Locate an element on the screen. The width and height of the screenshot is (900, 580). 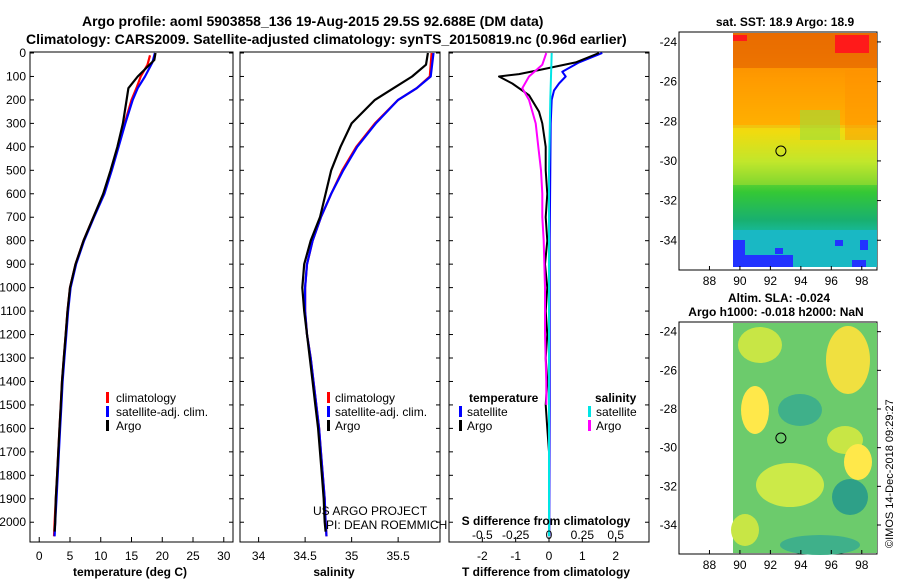
salinity-legend: climatology satellite-adj. clim. Argo is located at coordinates (377, 412).